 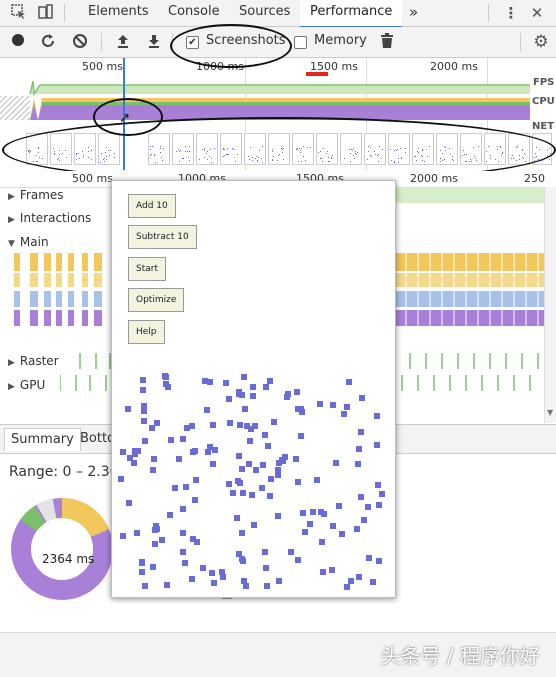 What do you see at coordinates (11, 244) in the screenshot?
I see `collapse-arrow-icon: ▼` at bounding box center [11, 244].